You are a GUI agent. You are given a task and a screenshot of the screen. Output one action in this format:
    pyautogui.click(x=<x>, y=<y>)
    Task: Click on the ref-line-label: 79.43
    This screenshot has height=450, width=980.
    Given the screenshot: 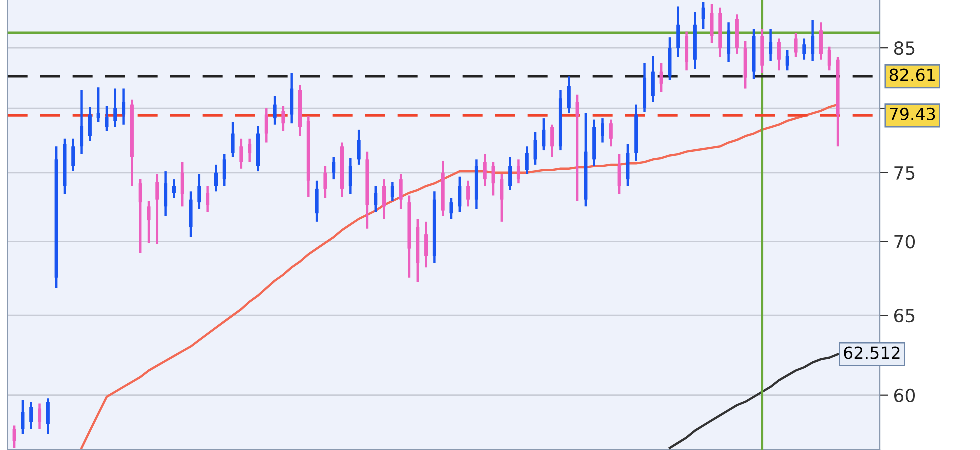 What is the action you would take?
    pyautogui.click(x=913, y=114)
    